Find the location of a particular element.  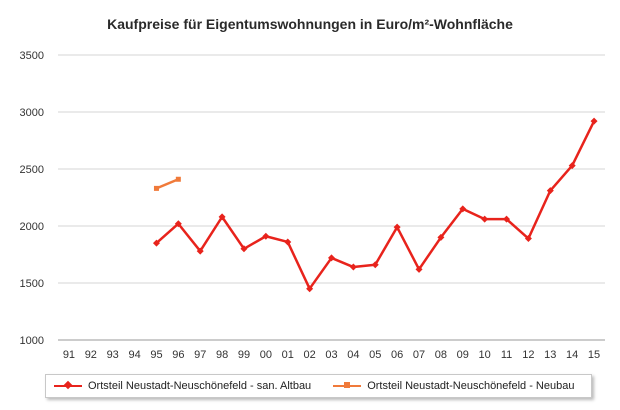

x-tick-label: 09 is located at coordinates (463, 355).